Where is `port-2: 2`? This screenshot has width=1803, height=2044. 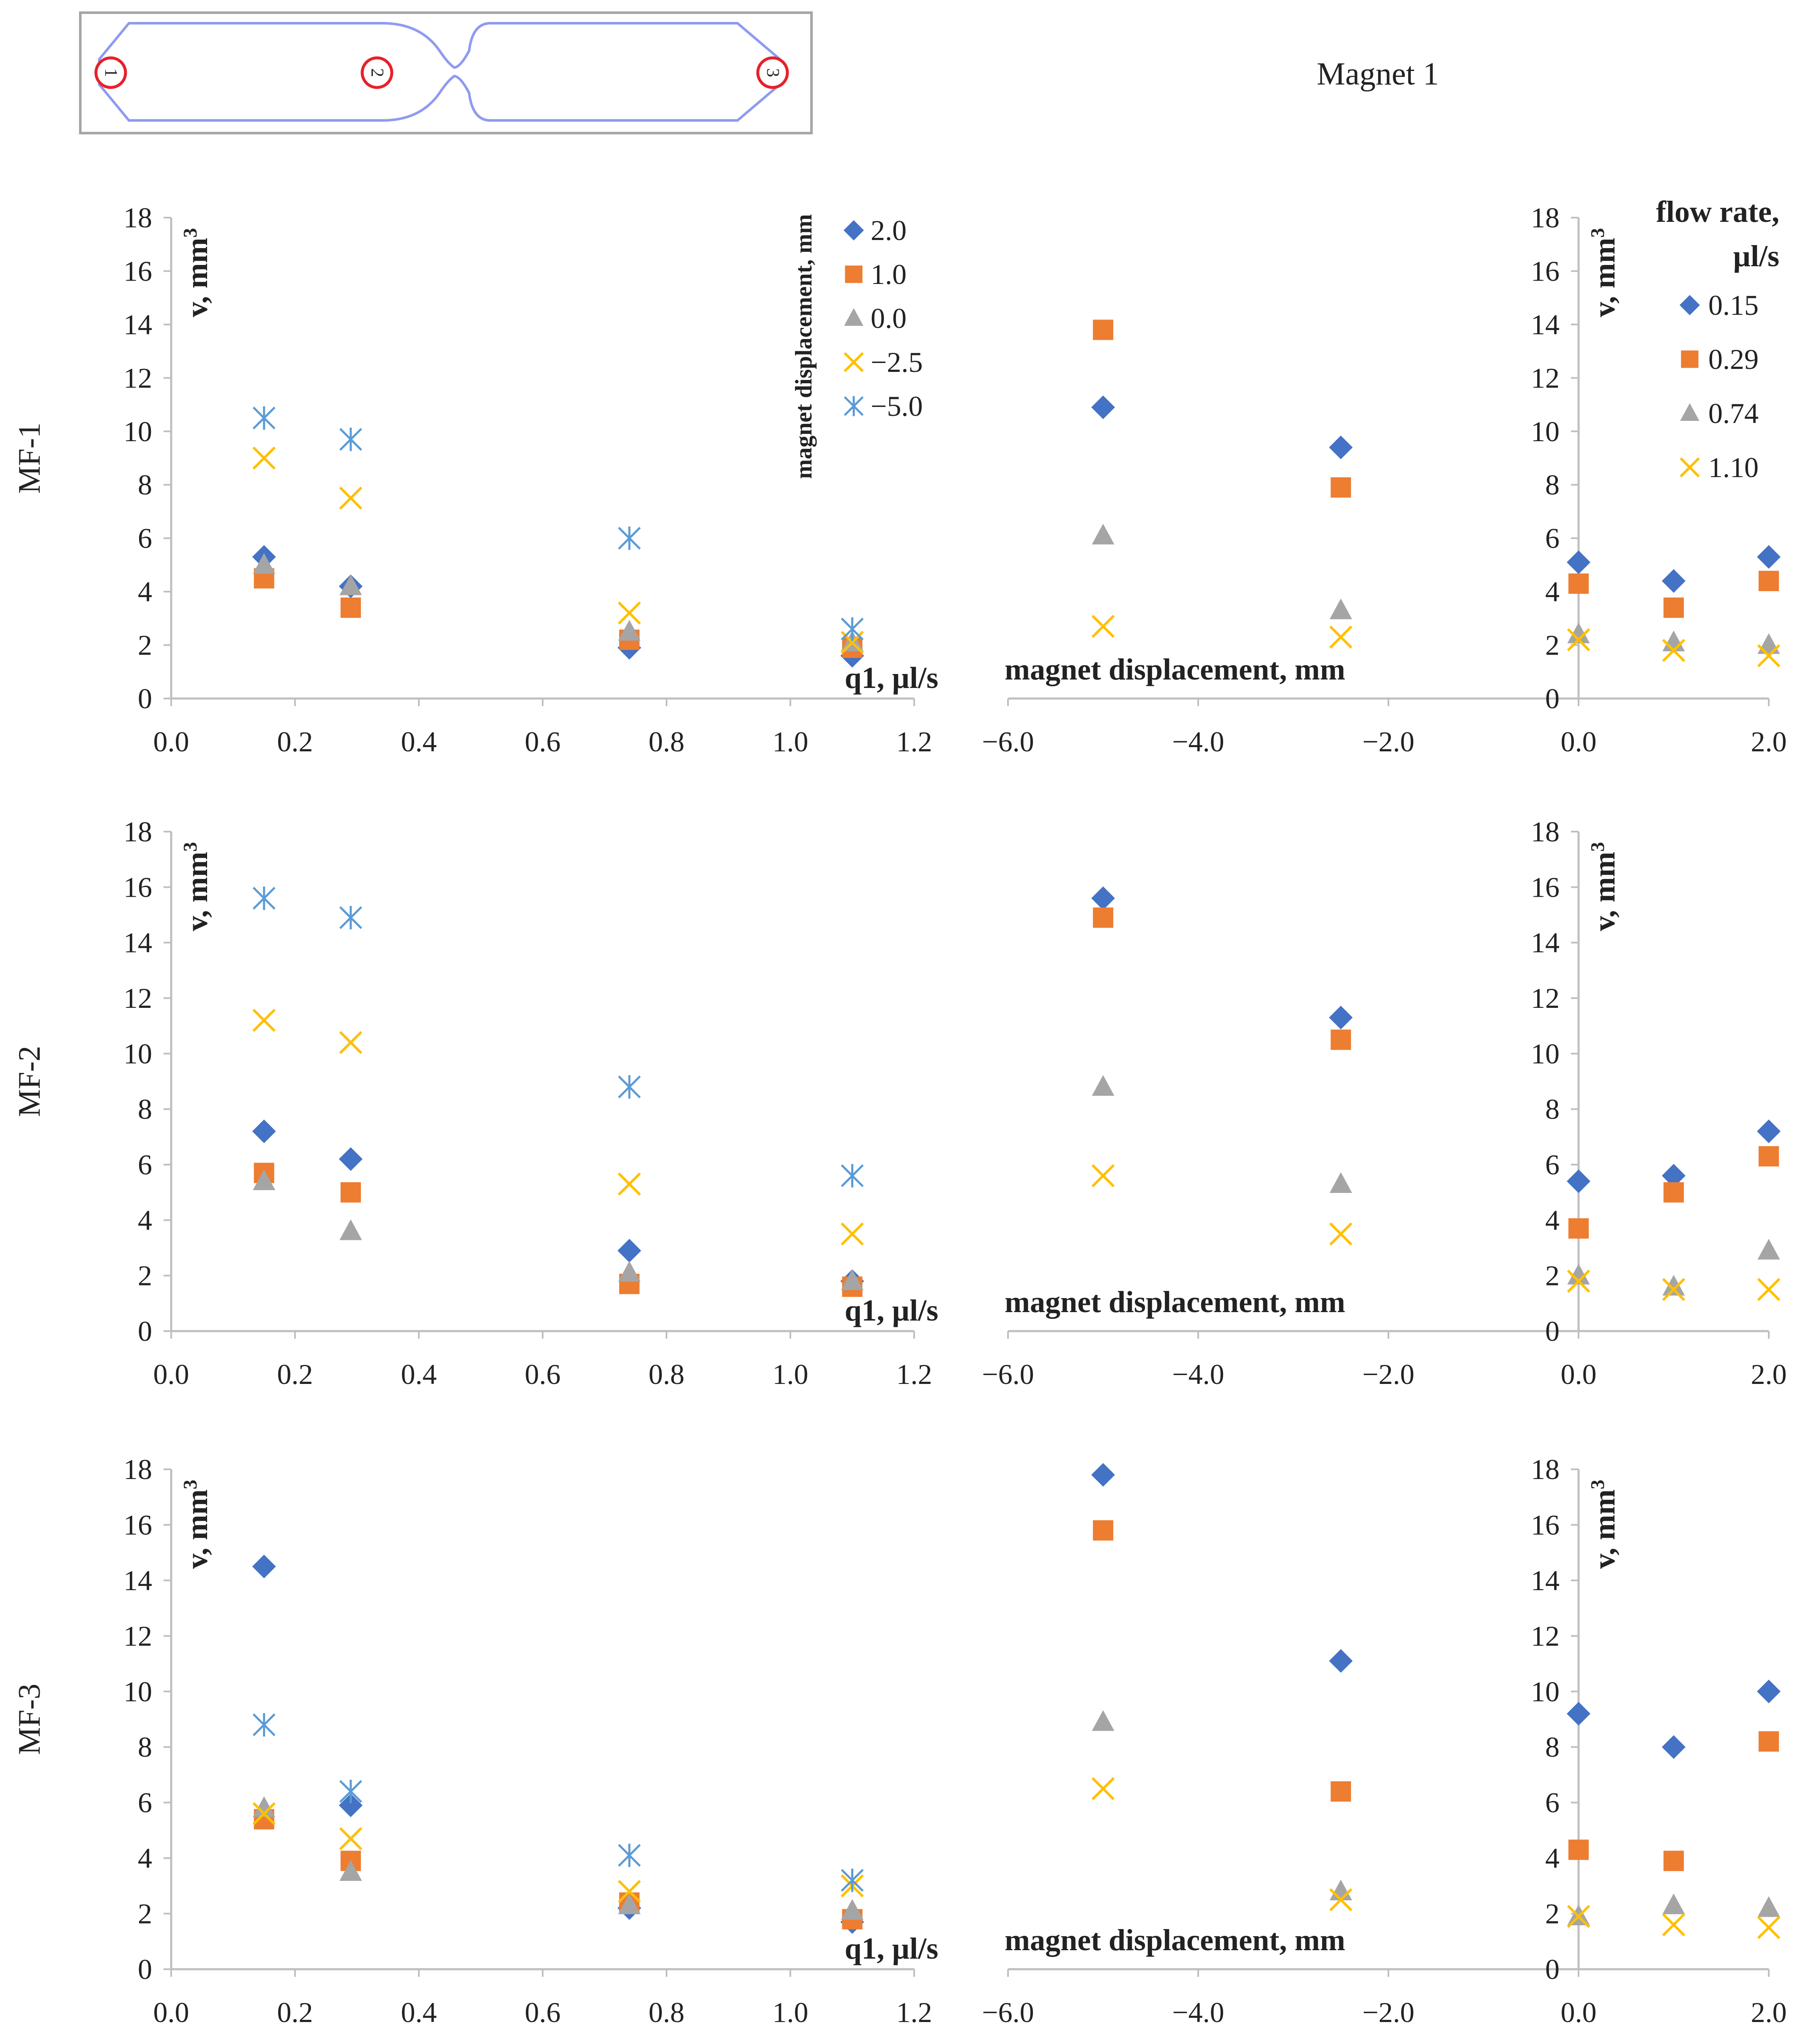
port-2: 2 is located at coordinates (377, 72).